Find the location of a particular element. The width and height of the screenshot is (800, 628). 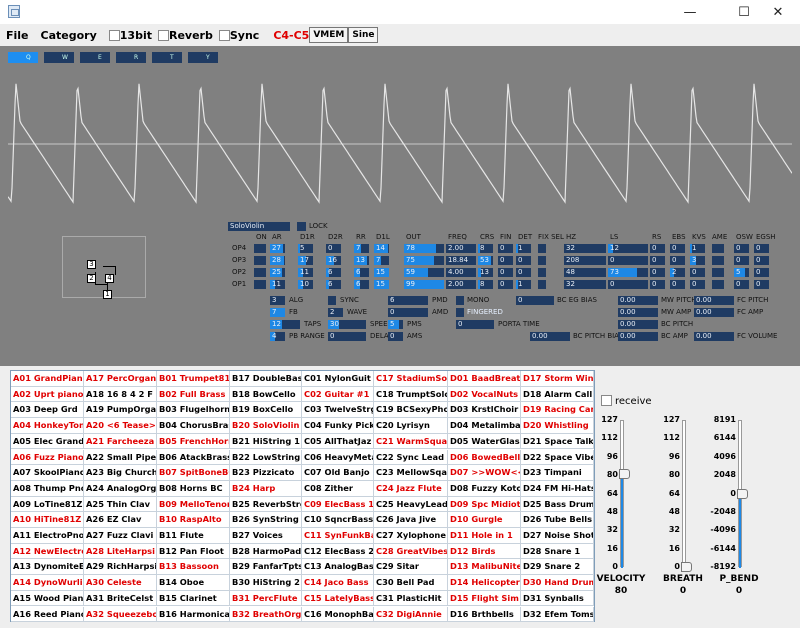

fingered-toggle is located at coordinates (460, 312).